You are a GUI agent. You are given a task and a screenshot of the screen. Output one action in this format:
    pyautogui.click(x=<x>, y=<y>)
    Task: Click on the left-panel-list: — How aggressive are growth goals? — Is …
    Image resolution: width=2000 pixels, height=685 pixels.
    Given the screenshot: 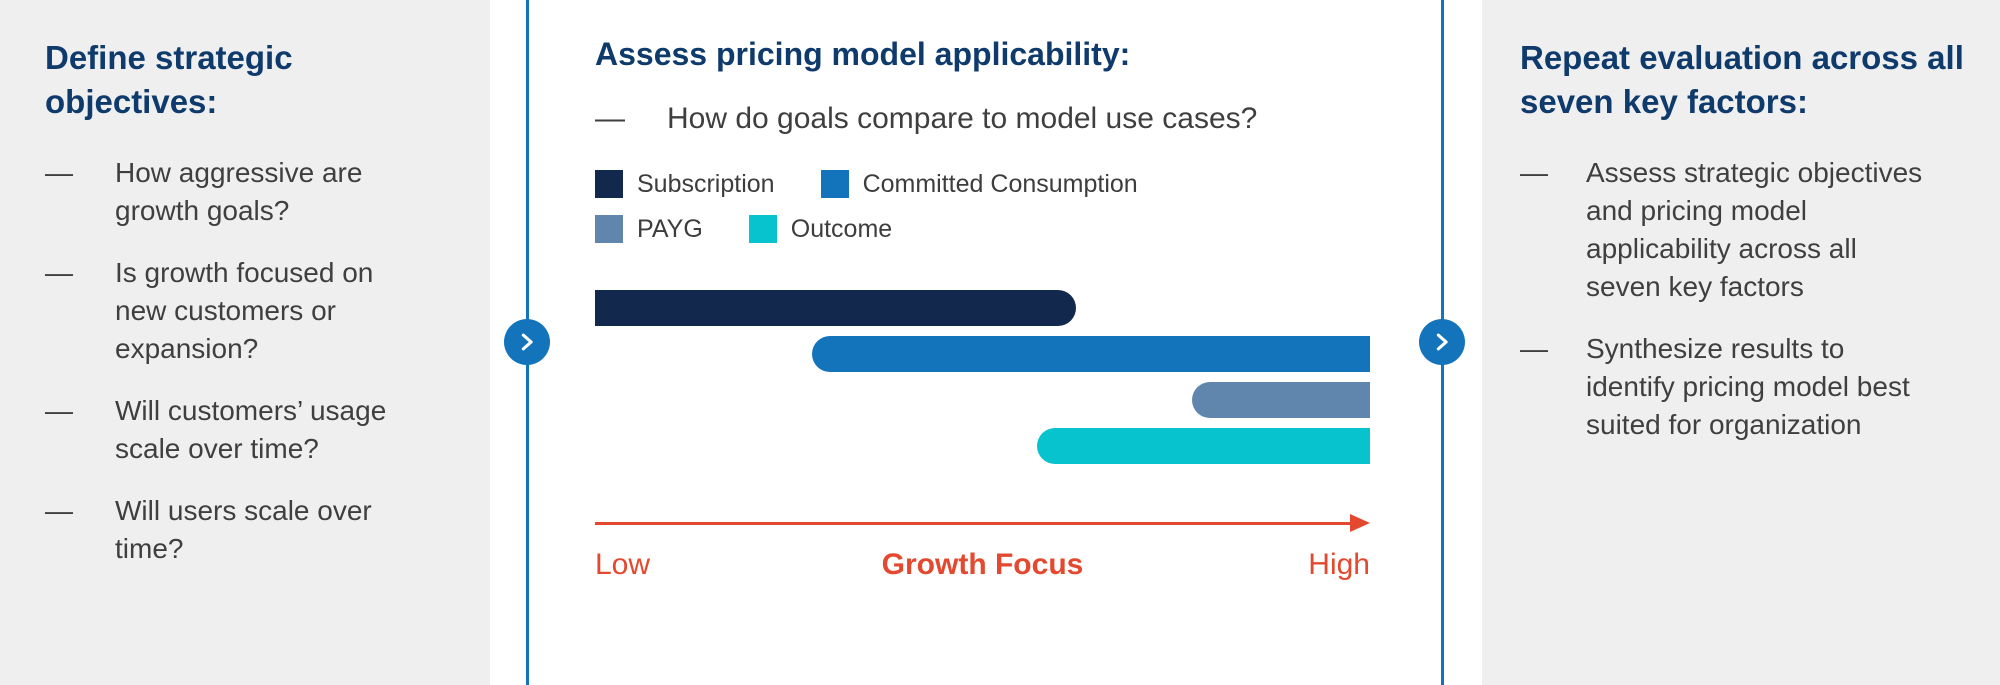 What is the action you would take?
    pyautogui.click(x=250, y=361)
    